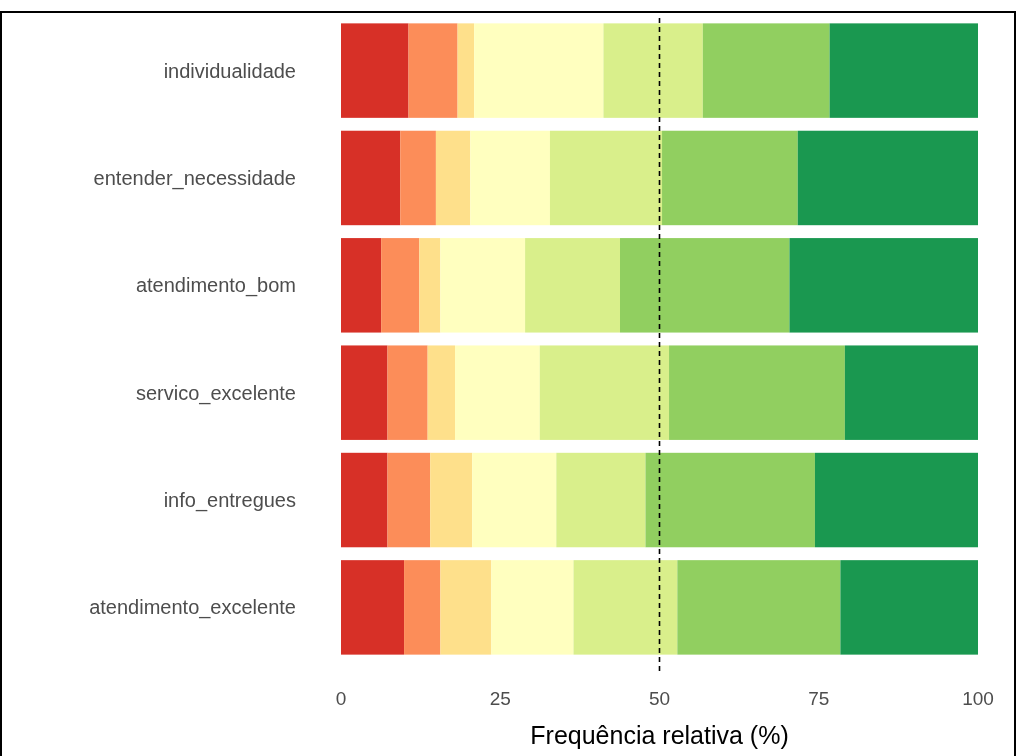 The width and height of the screenshot is (1017, 756). I want to click on x-tick-label: 75, so click(819, 698).